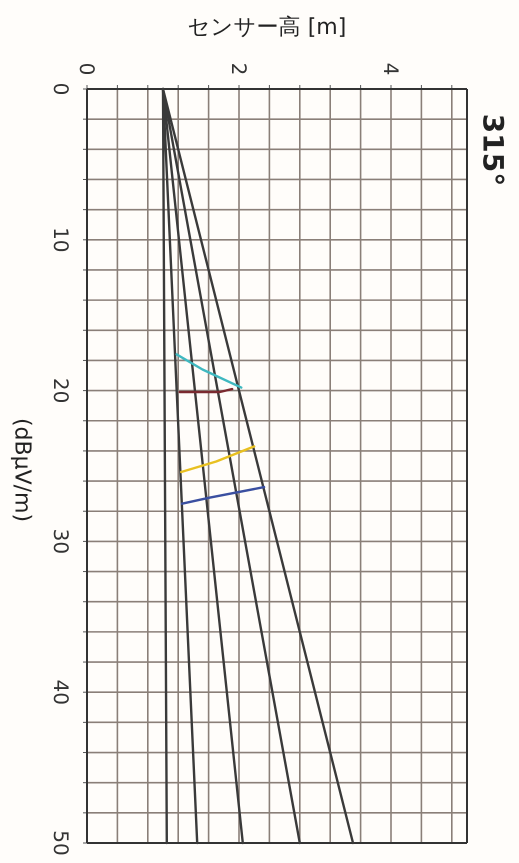 Image resolution: width=519 pixels, height=863 pixels. I want to click on text: 315°, so click(493, 150).